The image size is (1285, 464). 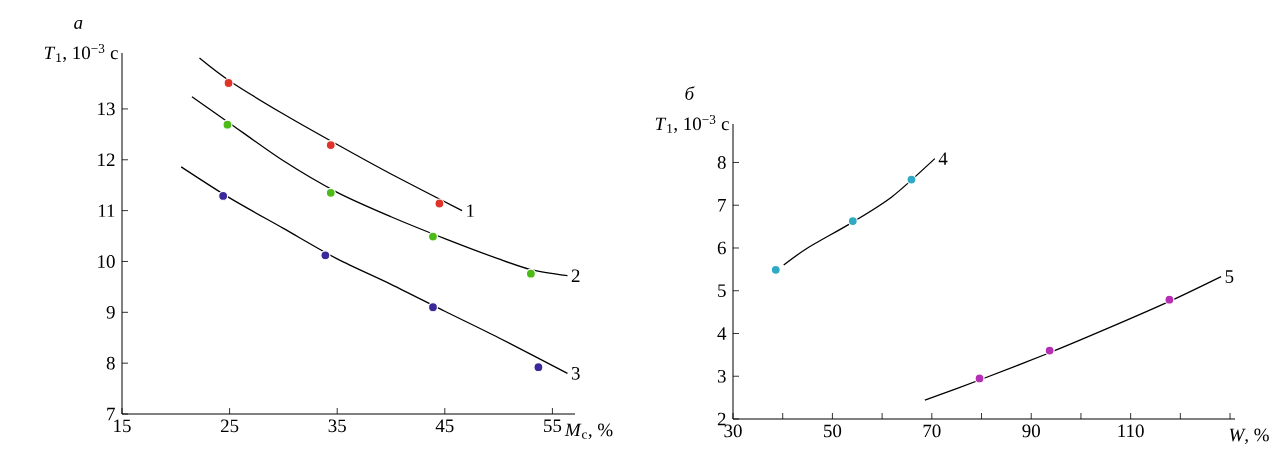 I want to click on x-tick-label: 35, so click(x=337, y=426).